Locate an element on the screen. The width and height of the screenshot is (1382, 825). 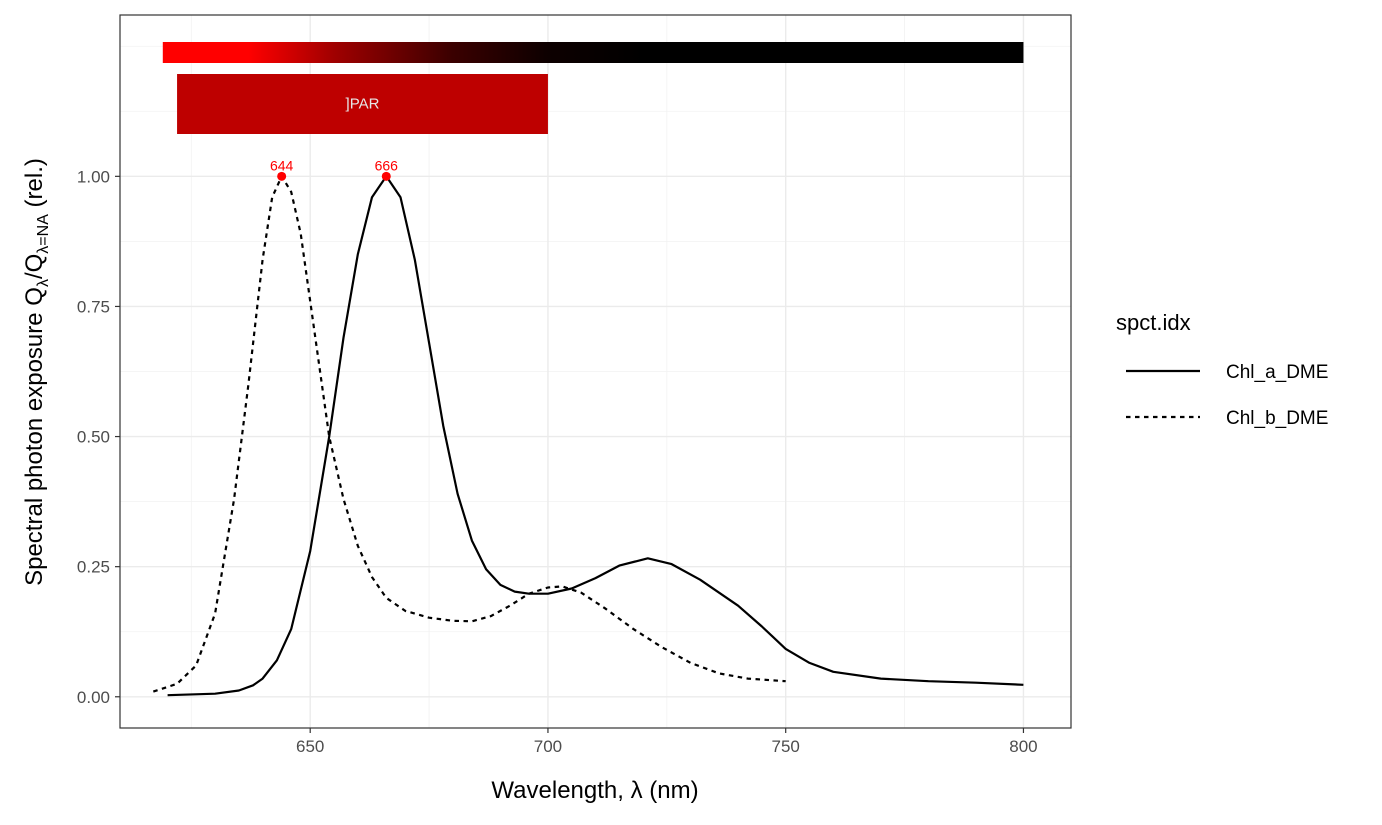
x-axis-title: Wavelength, λ (nm) is located at coordinates (594, 790).